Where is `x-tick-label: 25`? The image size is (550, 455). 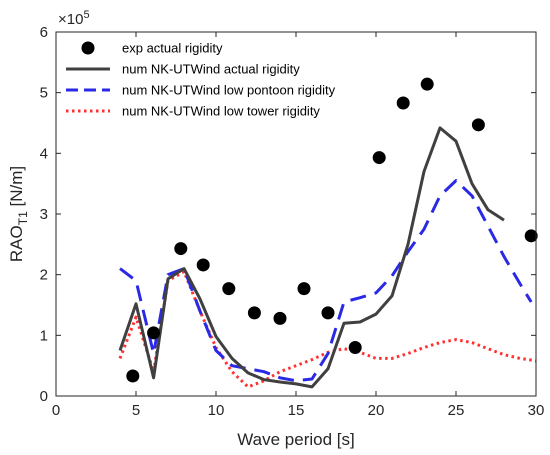
x-tick-label: 25 is located at coordinates (456, 410).